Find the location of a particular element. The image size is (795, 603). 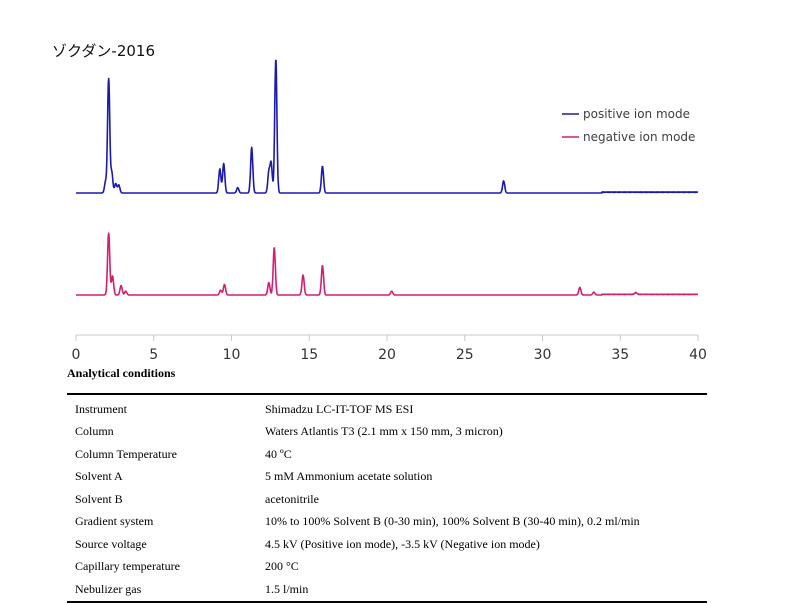

condition-key: Column is located at coordinates (94, 431).